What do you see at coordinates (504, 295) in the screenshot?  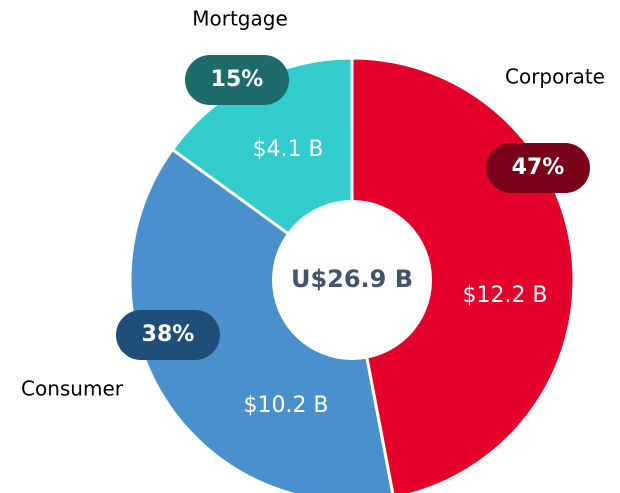 I see `amount-label: $12.2 B` at bounding box center [504, 295].